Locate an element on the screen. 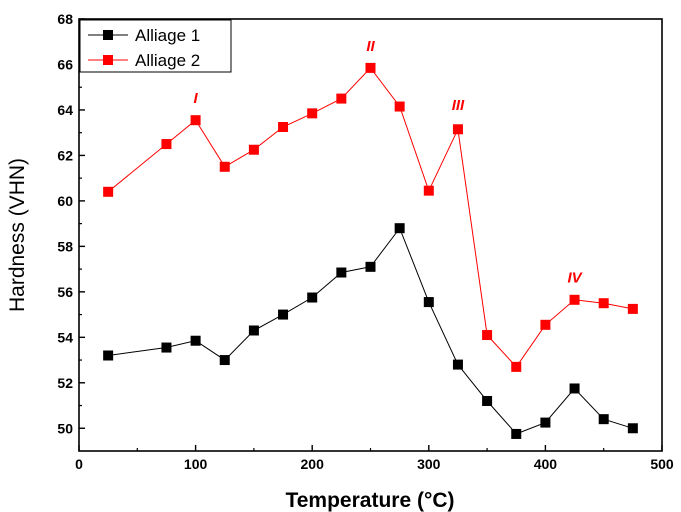 The height and width of the screenshot is (512, 681). annotation-ii: II is located at coordinates (370, 46).